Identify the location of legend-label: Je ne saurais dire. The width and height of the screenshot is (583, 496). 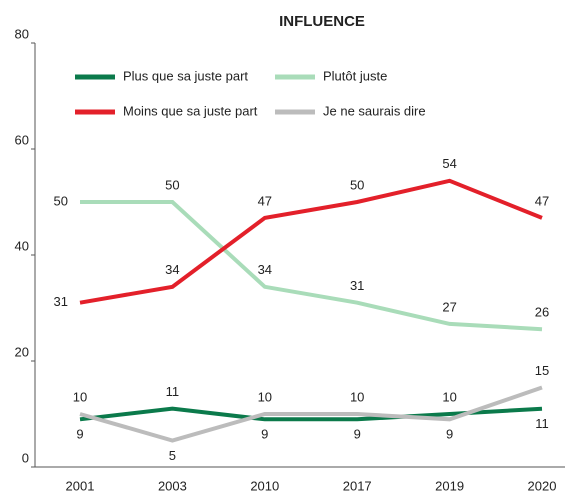
(374, 110).